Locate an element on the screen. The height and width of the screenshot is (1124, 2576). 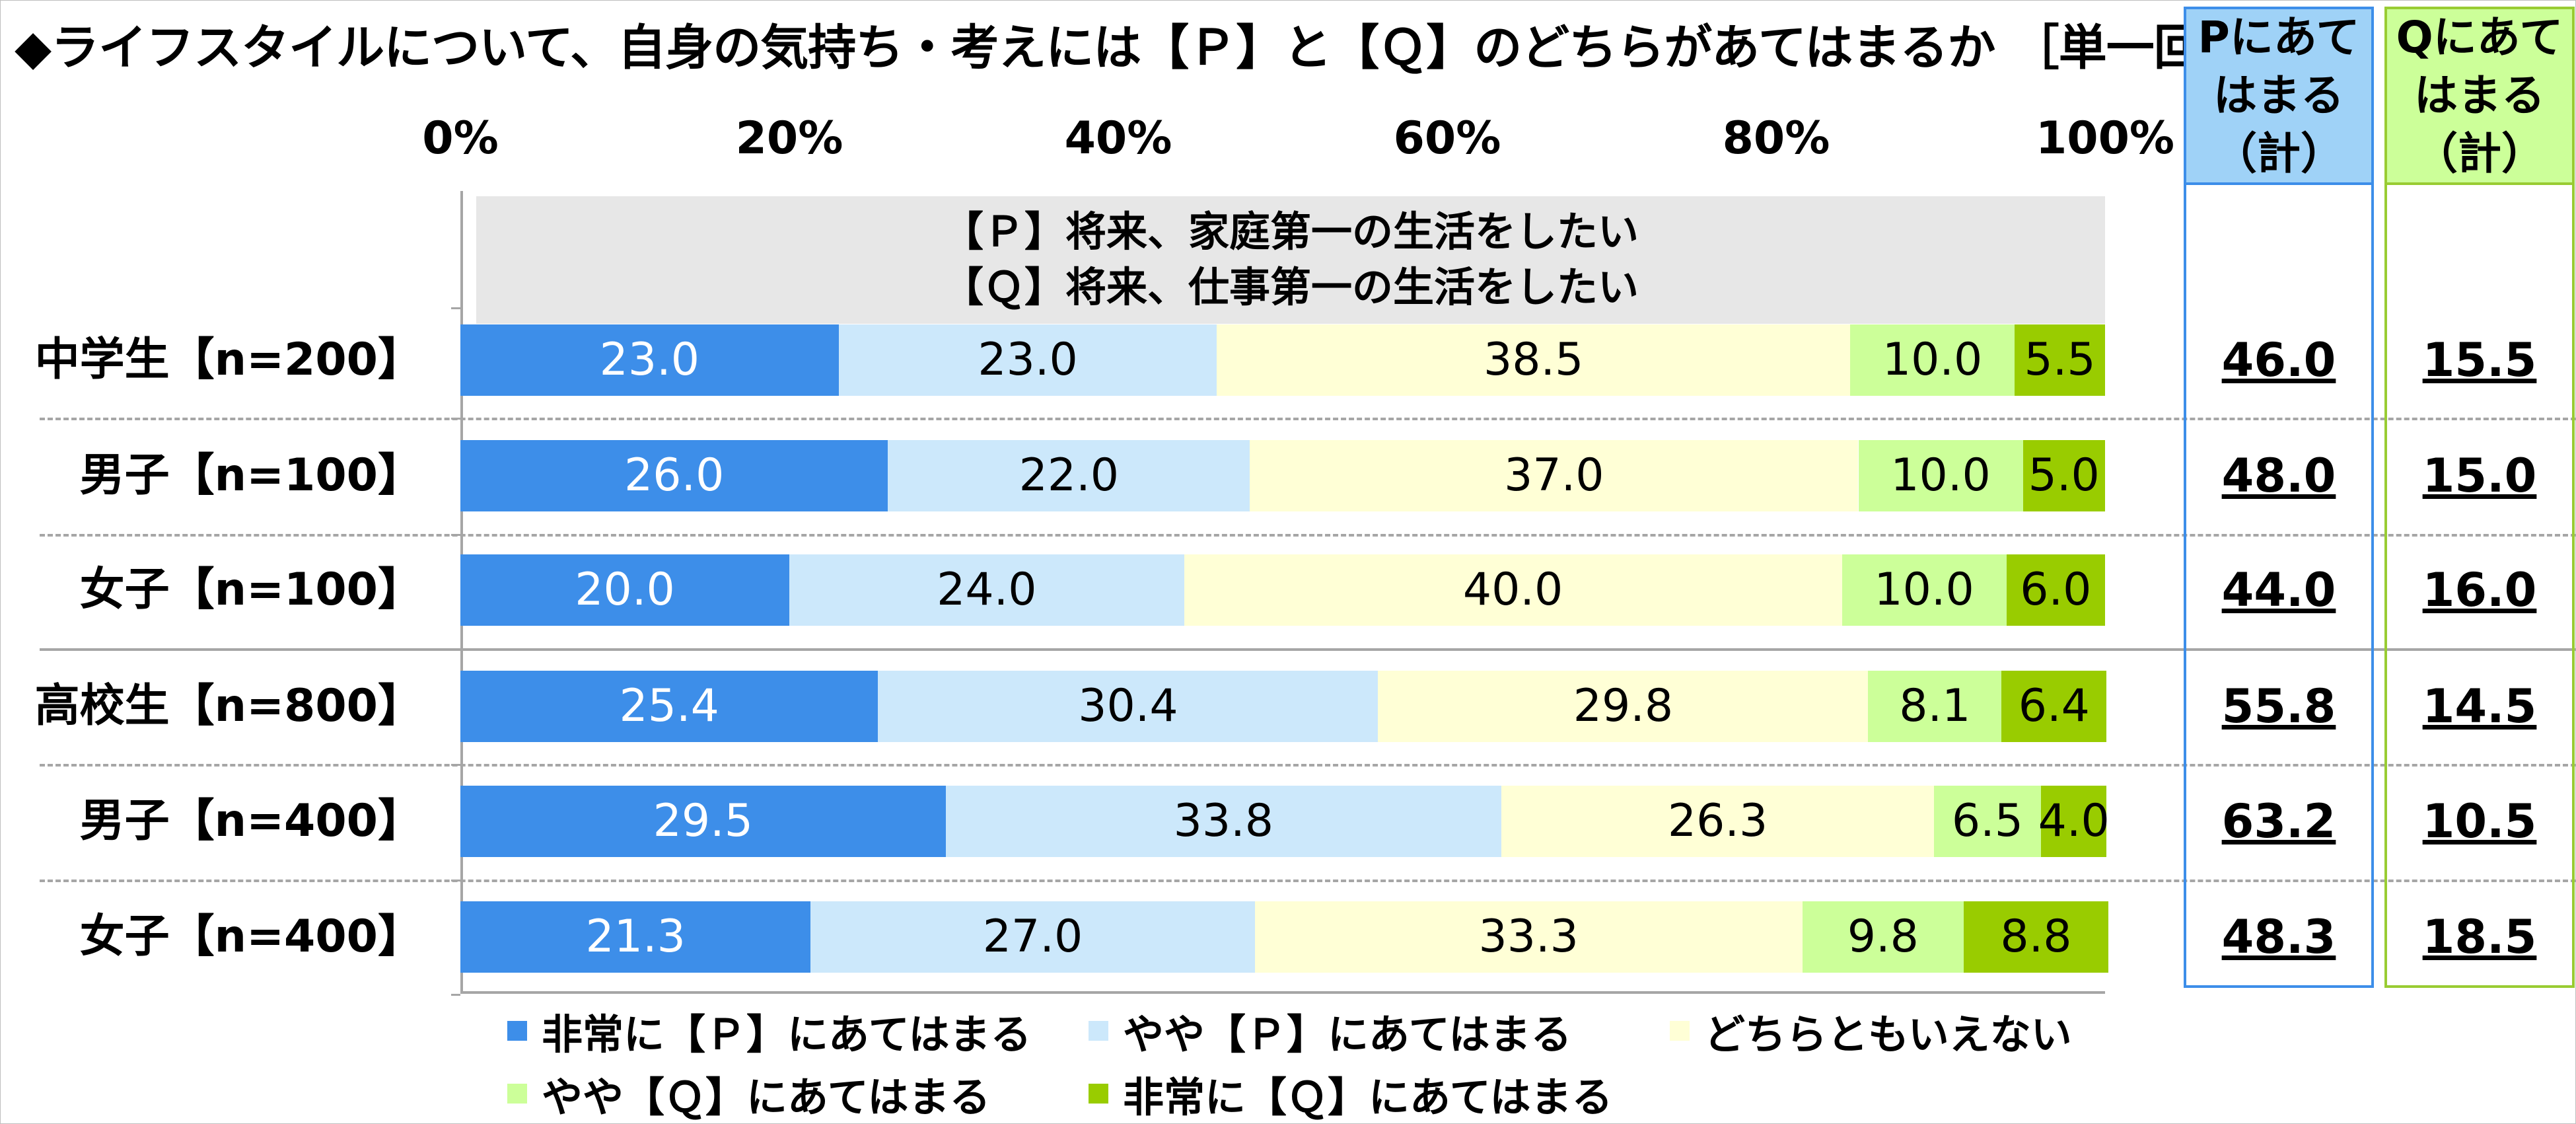
bar-segment-neutral: 33.3 is located at coordinates (1528, 937).